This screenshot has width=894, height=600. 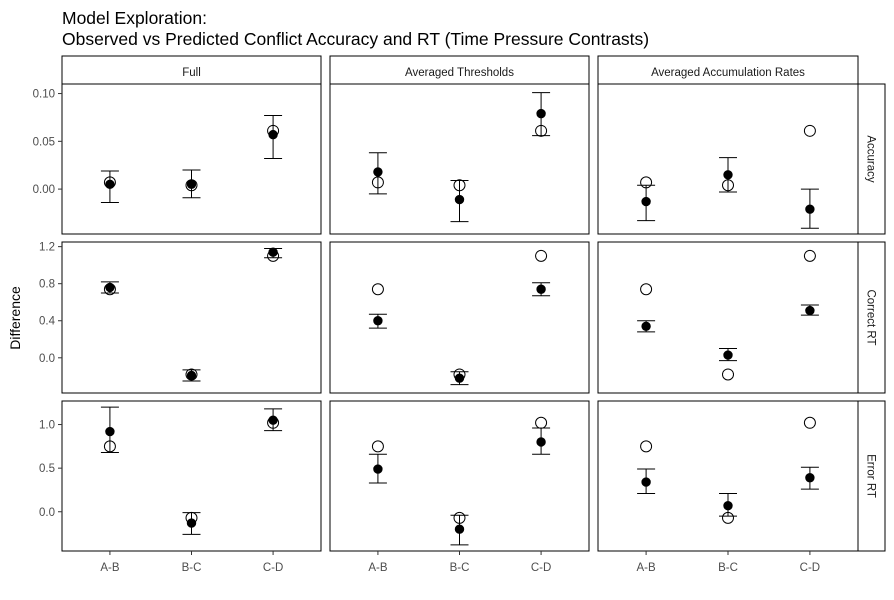 I want to click on y-tick-label: 1.2, so click(x=47, y=248).